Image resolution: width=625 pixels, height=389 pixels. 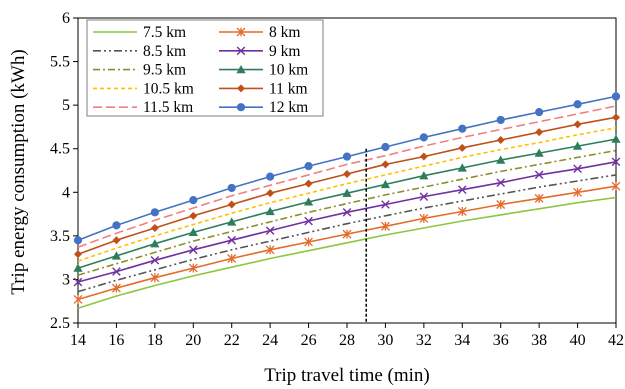 What do you see at coordinates (424, 340) in the screenshot?
I see `x-tick-label: 32` at bounding box center [424, 340].